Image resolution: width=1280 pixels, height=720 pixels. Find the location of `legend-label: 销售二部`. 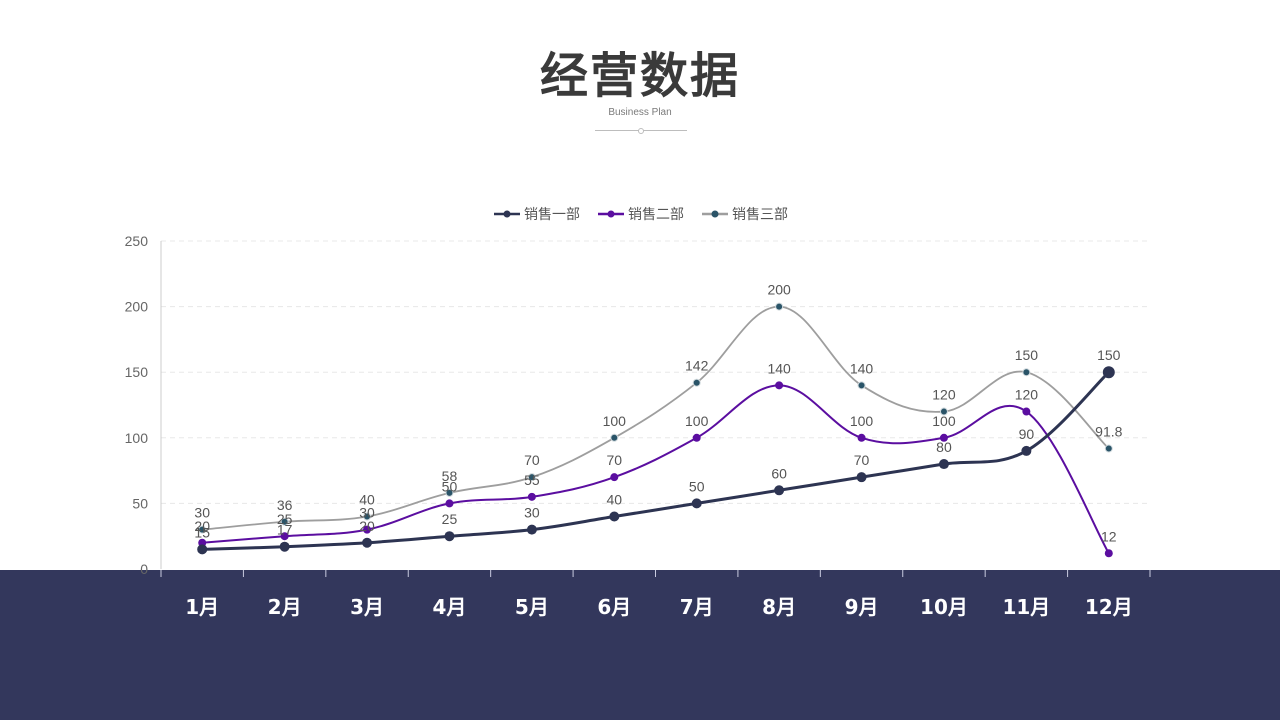

legend-label: 销售二部 is located at coordinates (656, 215).